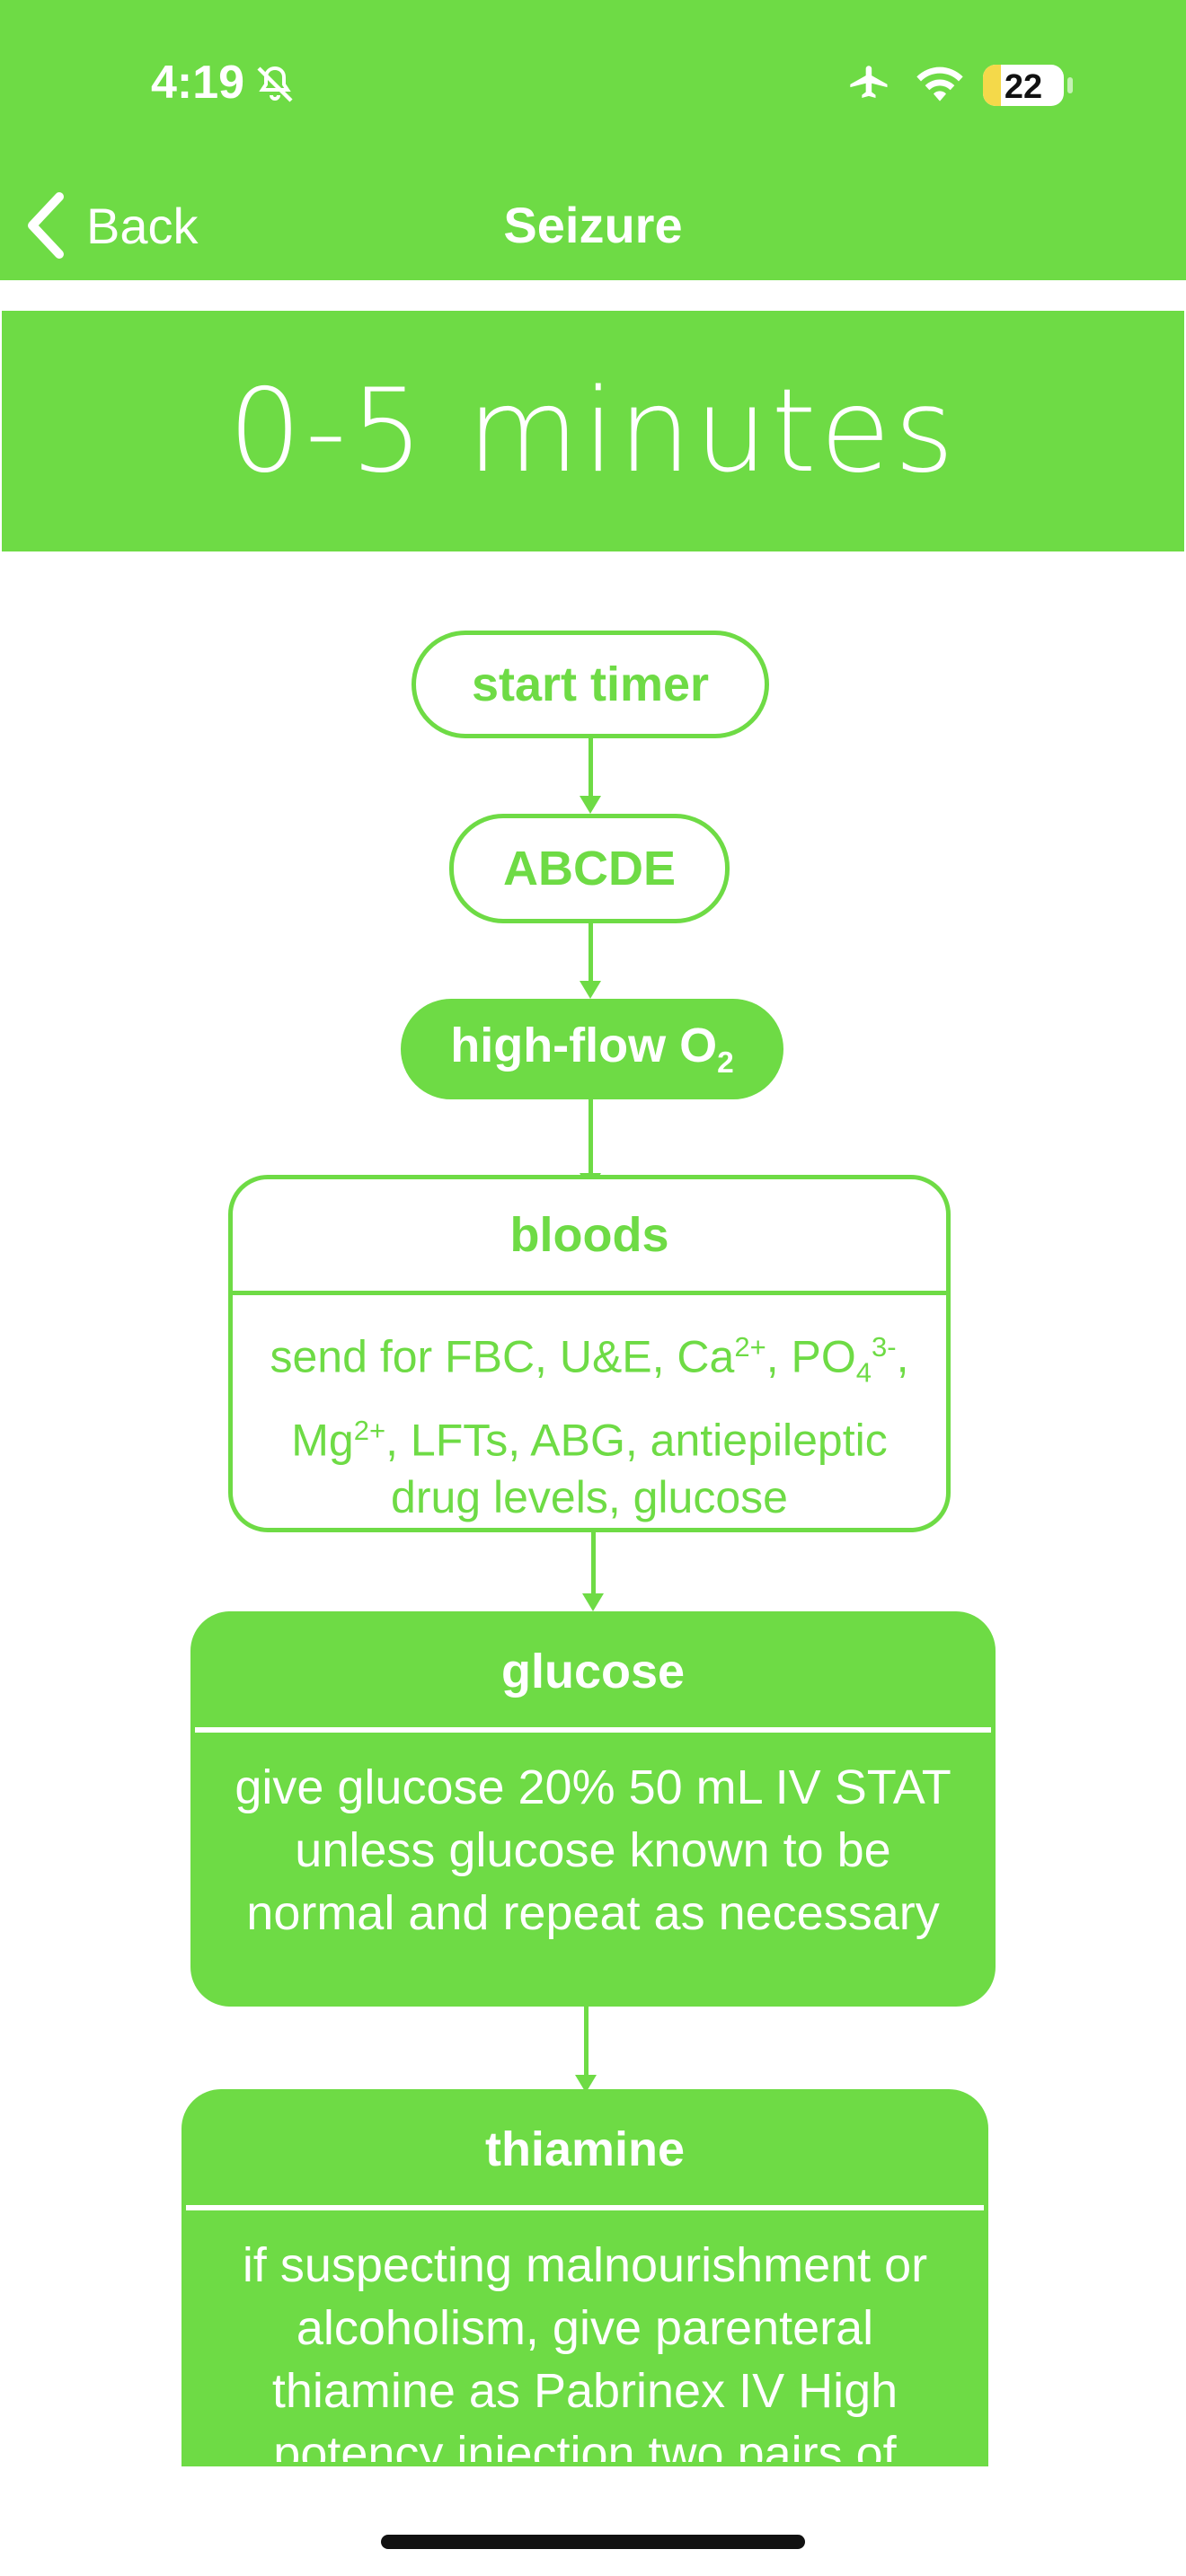  I want to click on bloods-title: bloods, so click(589, 1237).